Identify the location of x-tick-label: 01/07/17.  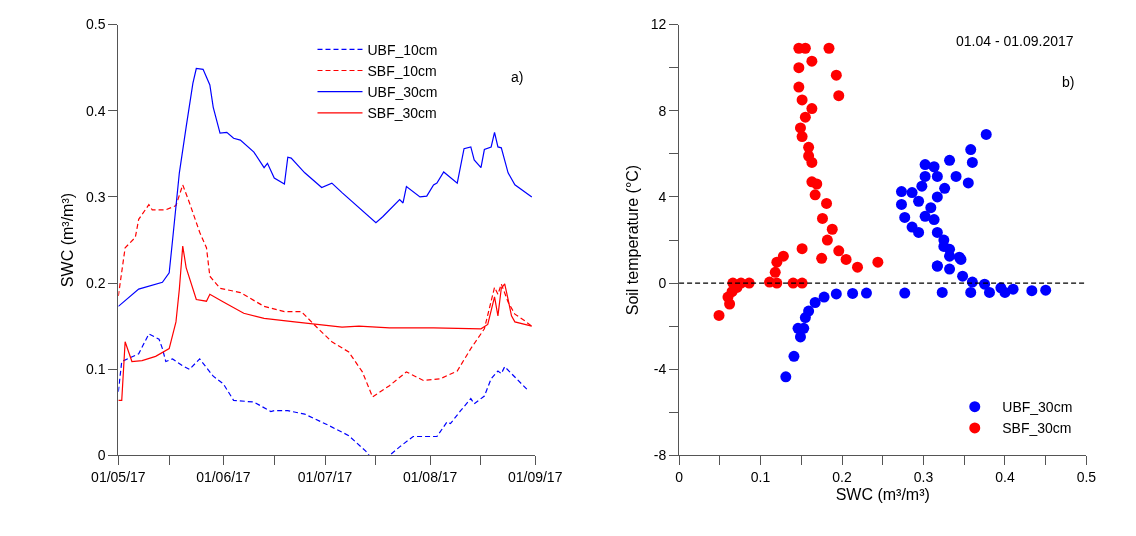
(325, 477).